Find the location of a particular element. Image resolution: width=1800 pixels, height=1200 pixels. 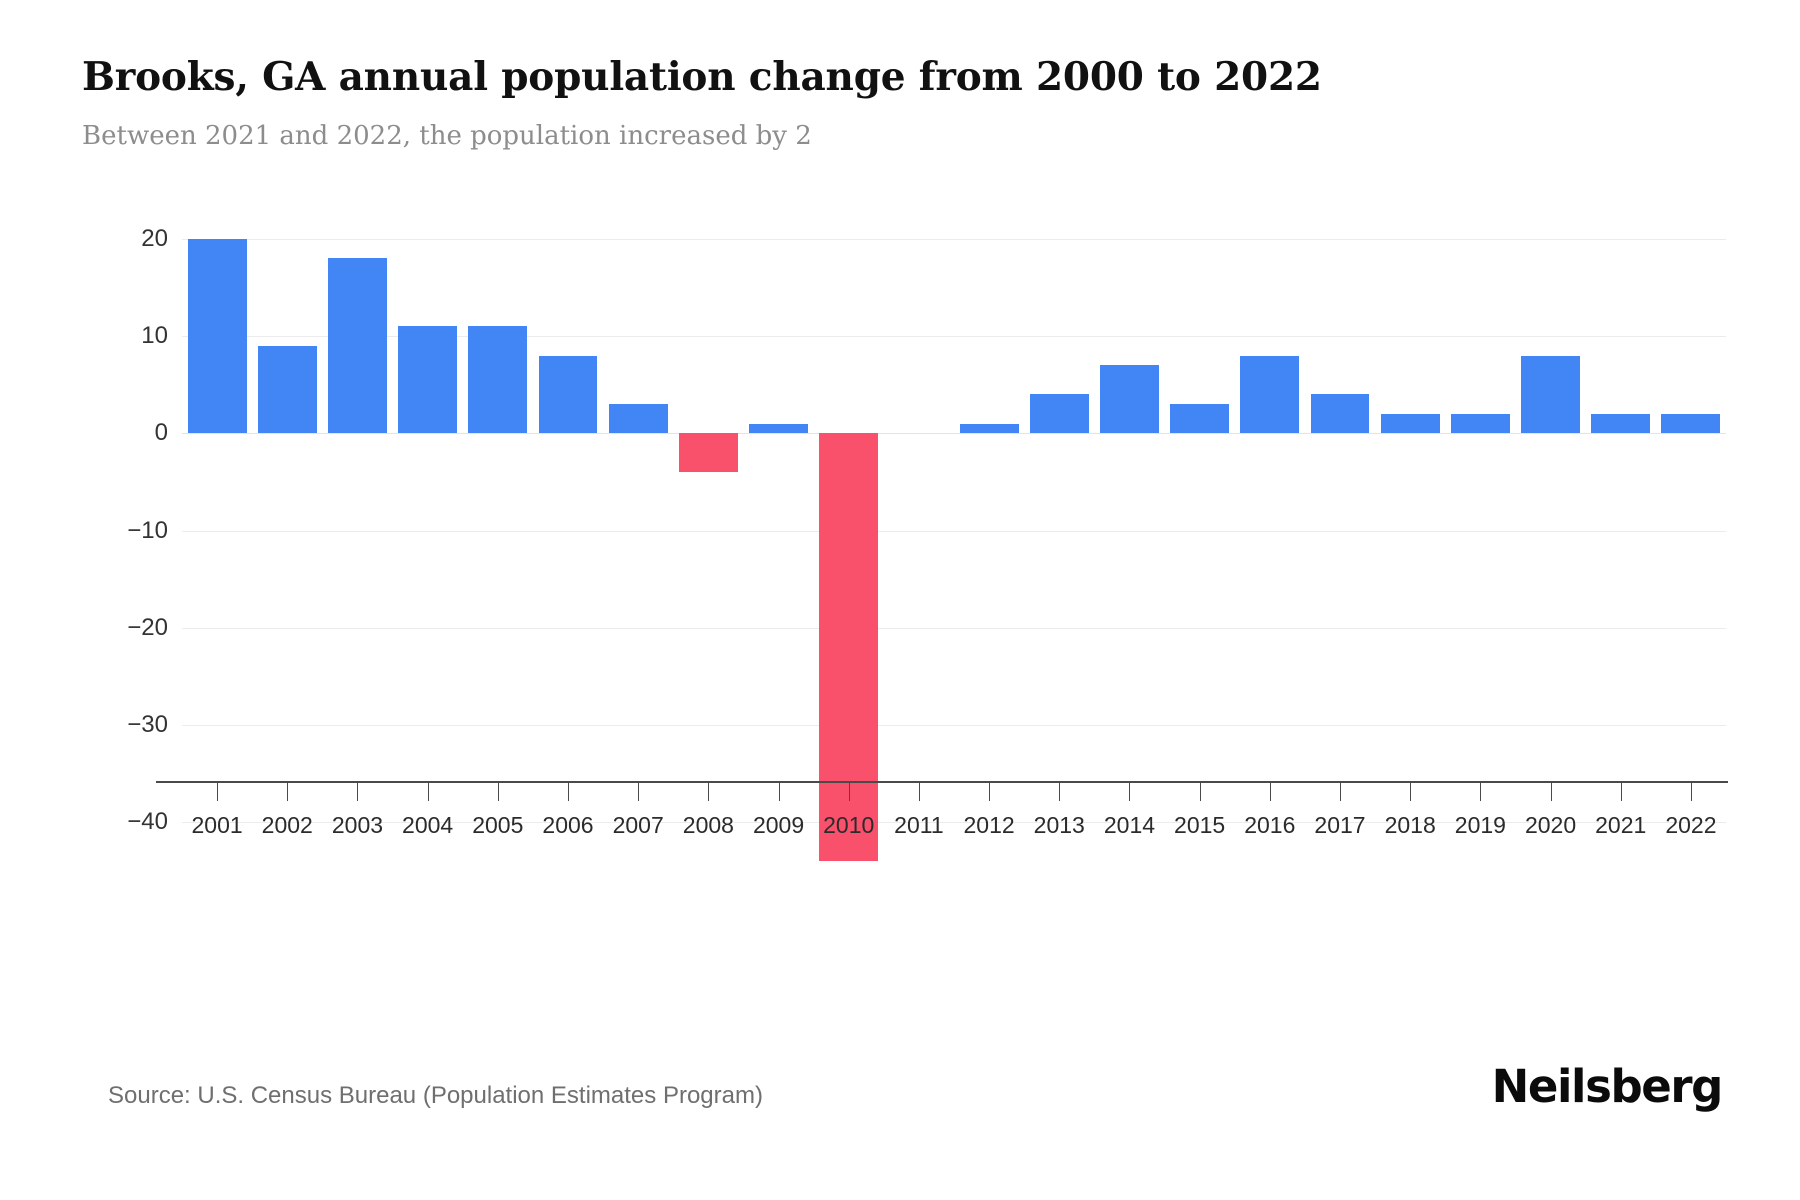

x-axis-tick-label: 2009 is located at coordinates (778, 825).